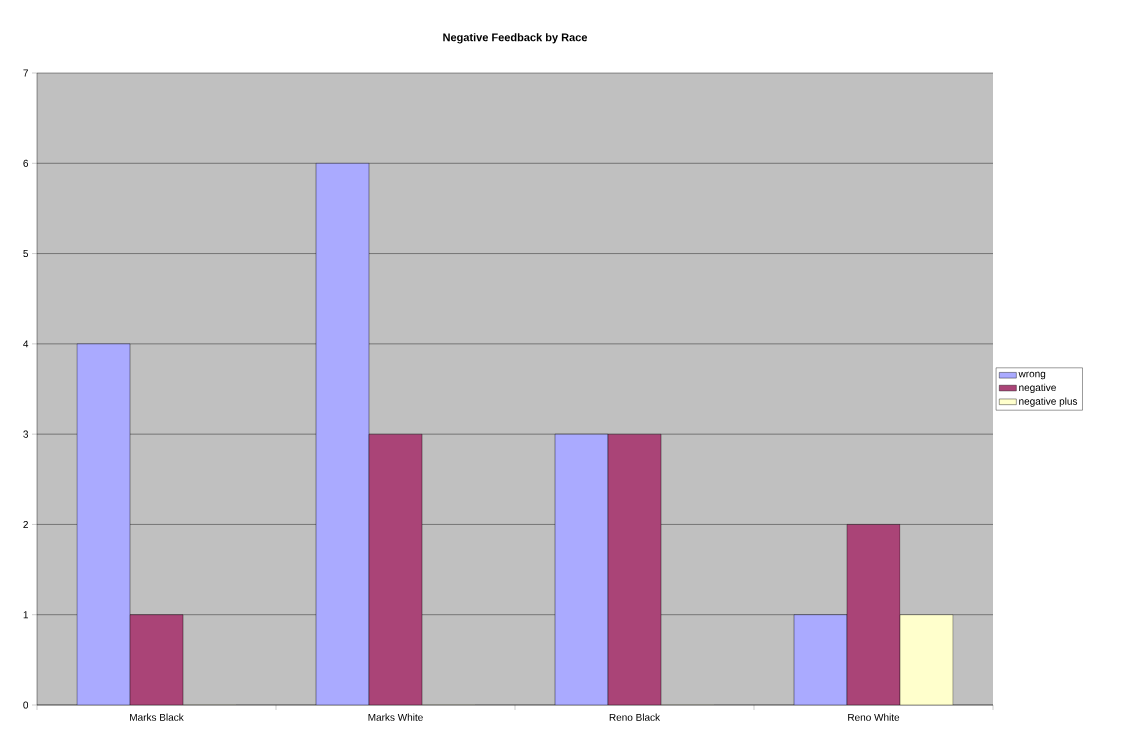 The height and width of the screenshot is (740, 1139). Describe the element at coordinates (395, 717) in the screenshot. I see `x-tick-label: Marks White` at that location.